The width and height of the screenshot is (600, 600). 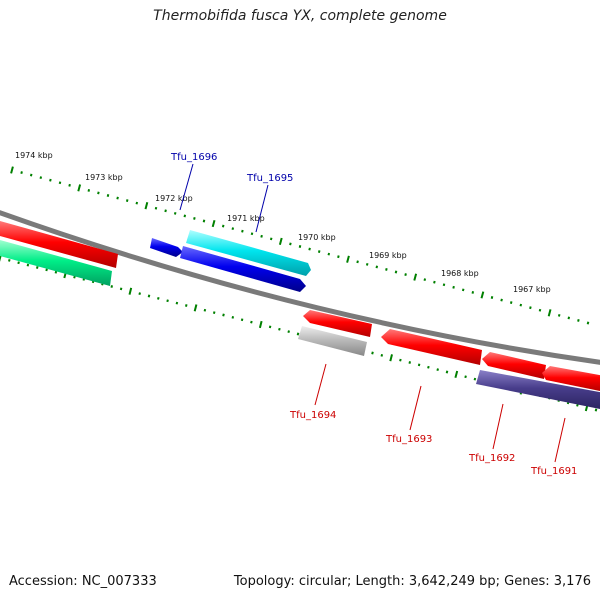 What do you see at coordinates (388, 255) in the screenshot?
I see `scale-label-1969: 1969 kbp` at bounding box center [388, 255].